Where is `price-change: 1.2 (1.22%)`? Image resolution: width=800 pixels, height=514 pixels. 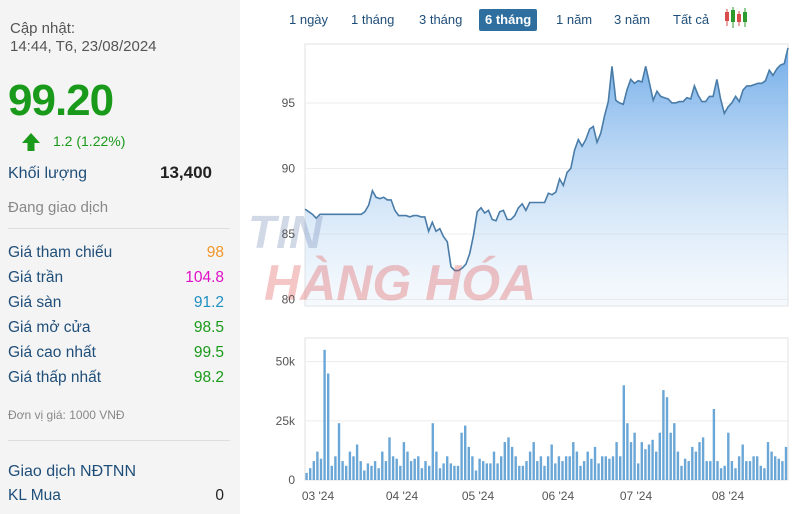 price-change: 1.2 (1.22%) is located at coordinates (89, 141).